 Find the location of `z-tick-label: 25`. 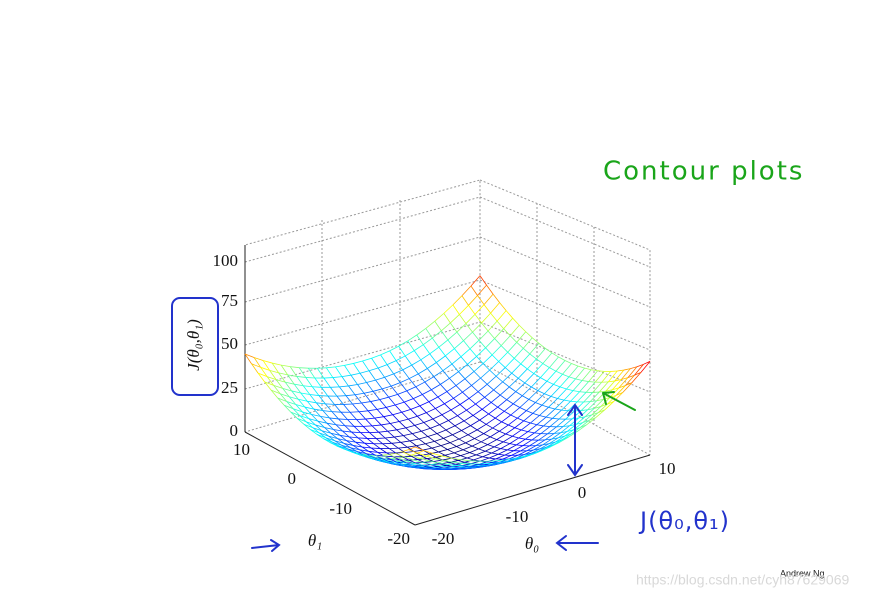

z-tick-label: 25 is located at coordinates (229, 387).